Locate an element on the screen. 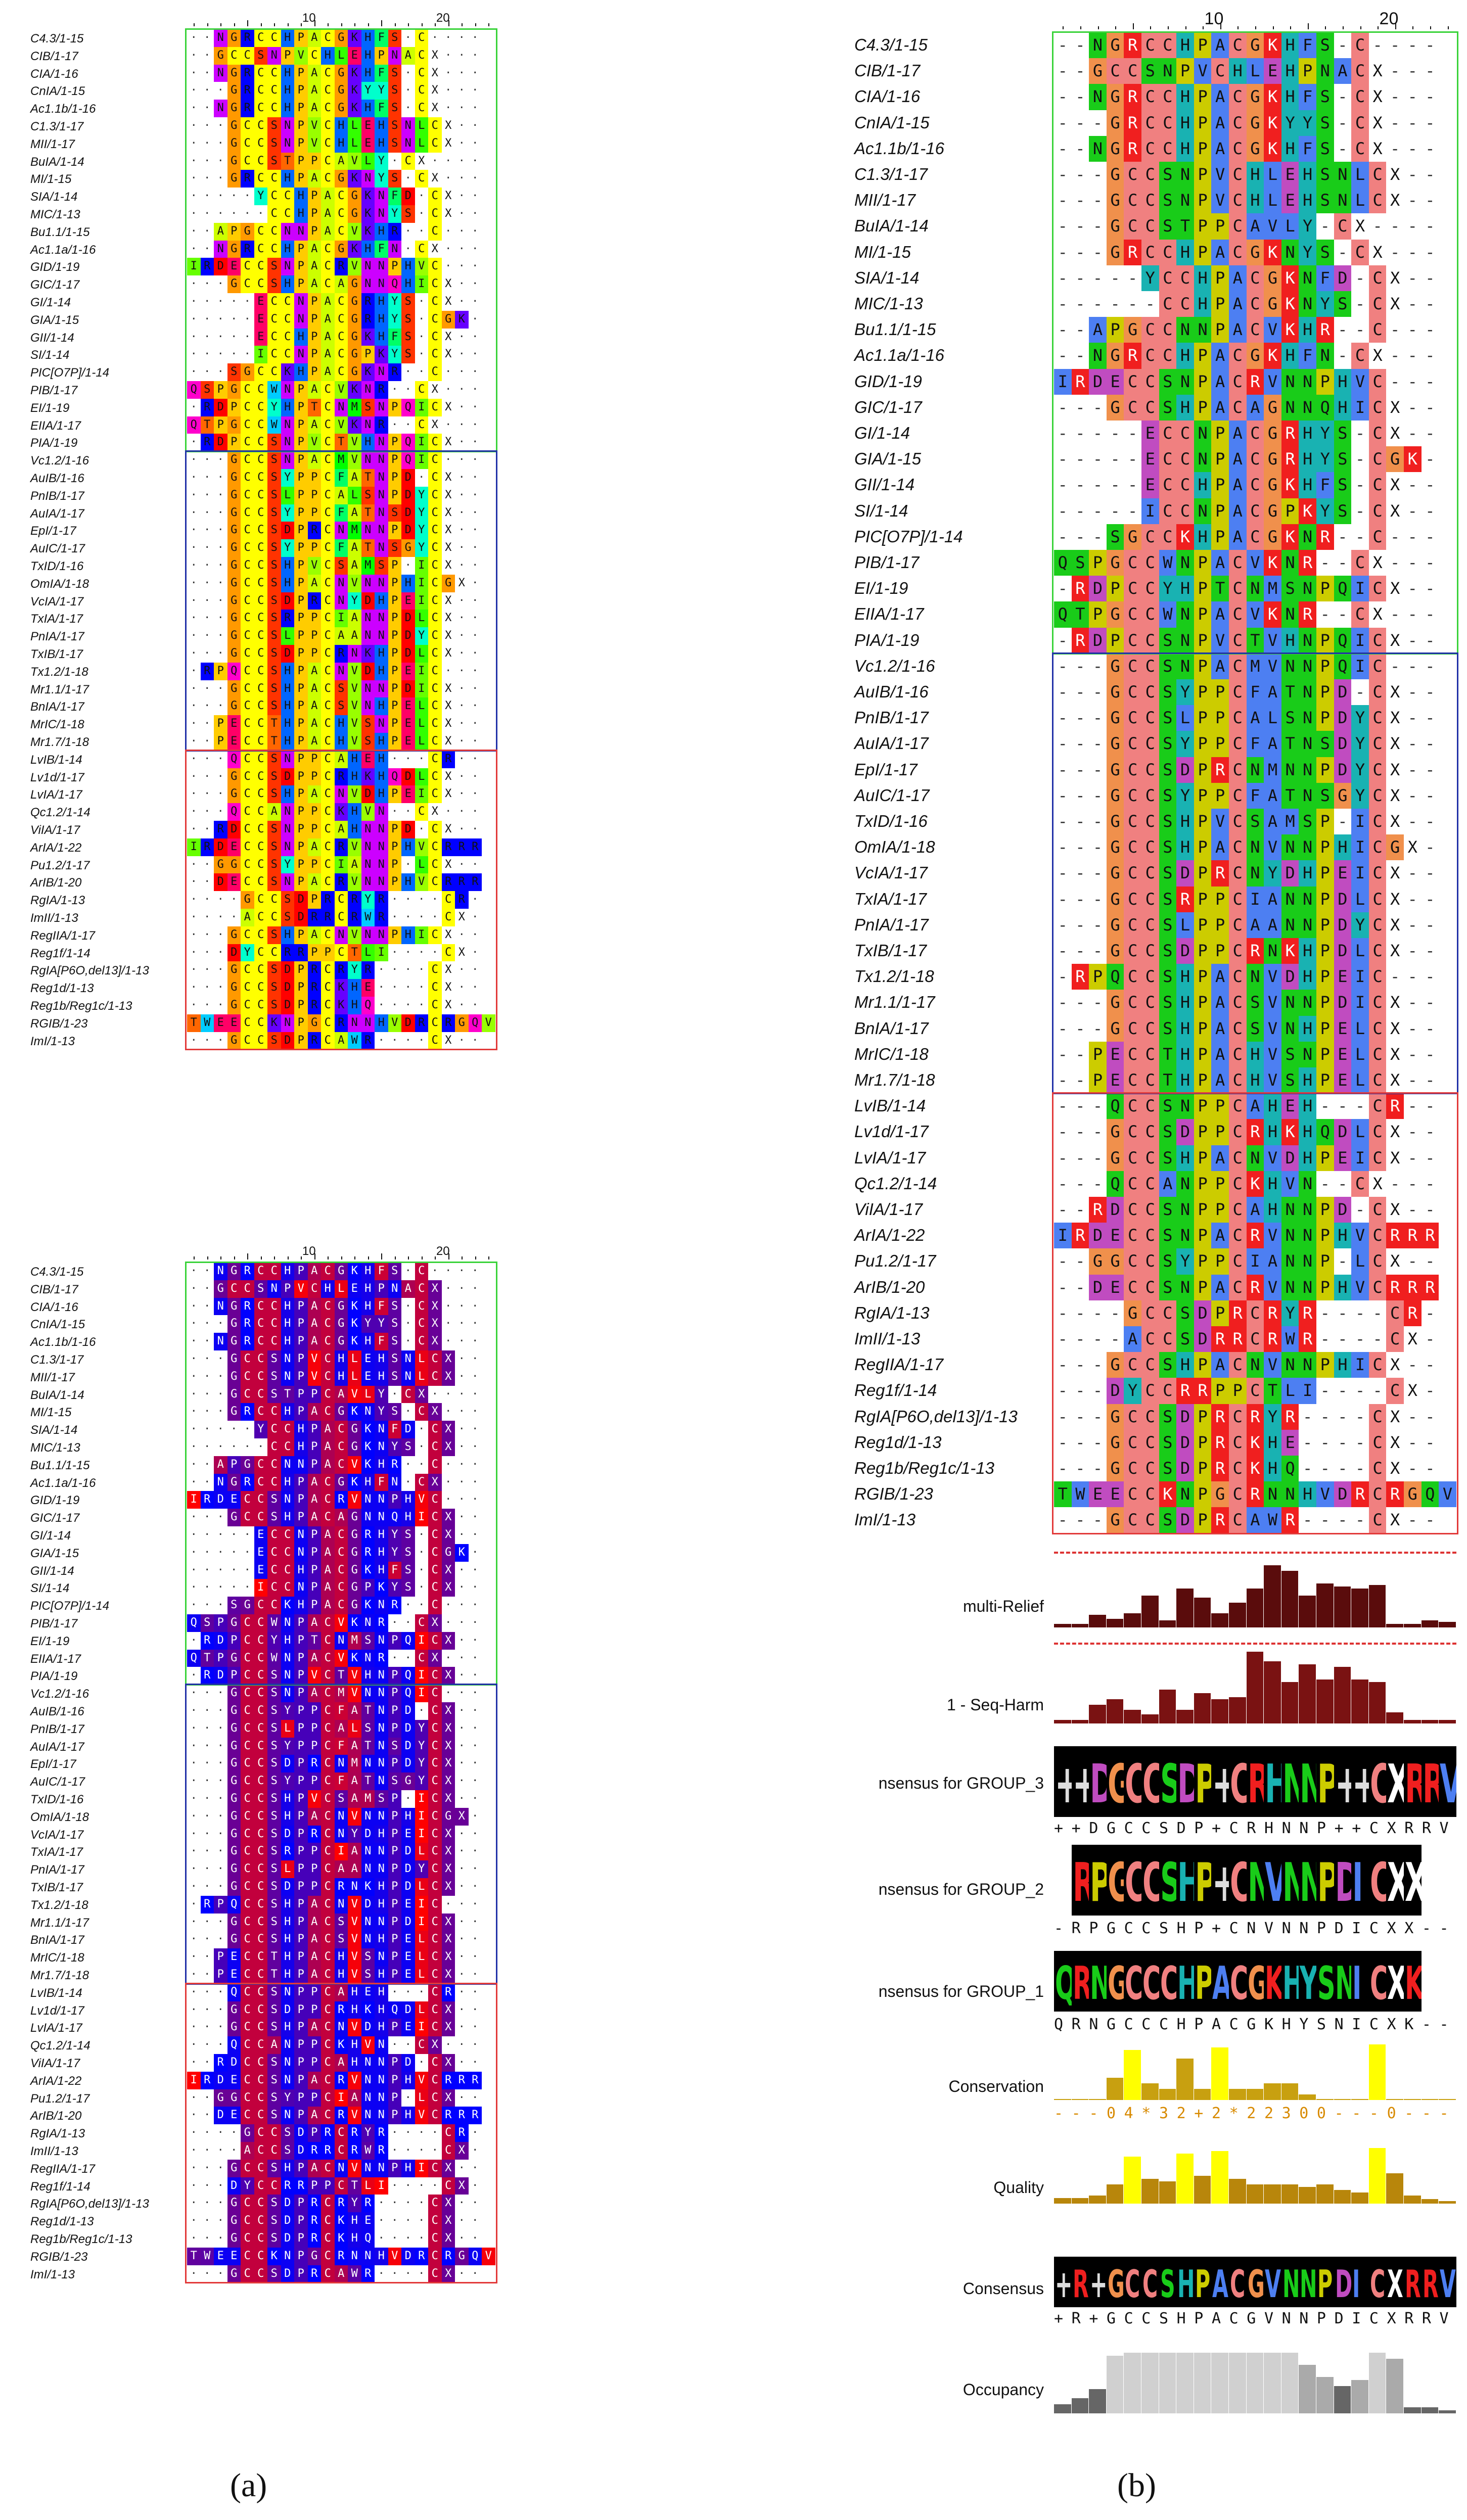  logo-g3-column: G is located at coordinates (1115, 1781).